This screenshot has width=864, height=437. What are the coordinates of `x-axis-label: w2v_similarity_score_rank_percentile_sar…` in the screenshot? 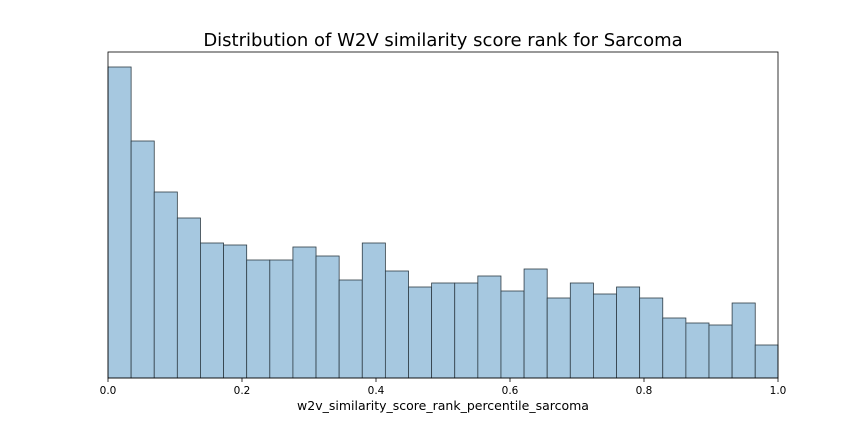 It's located at (443, 405).